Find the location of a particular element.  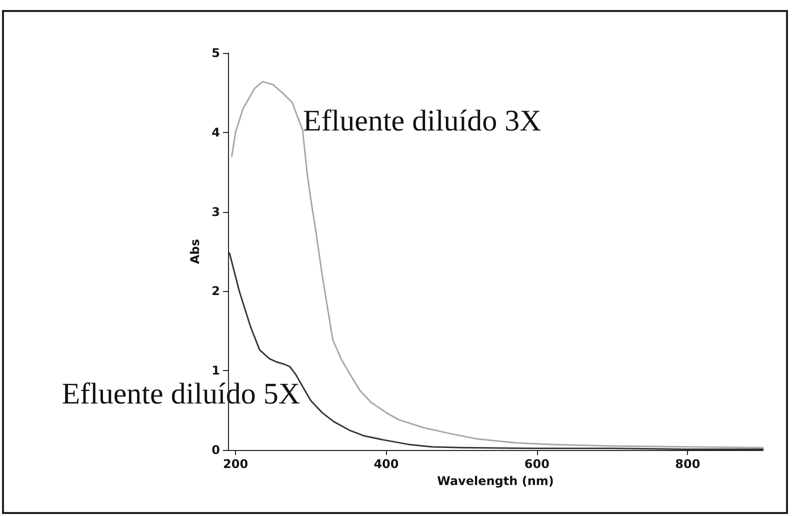

y-tick-label: 1 is located at coordinates (216, 371).